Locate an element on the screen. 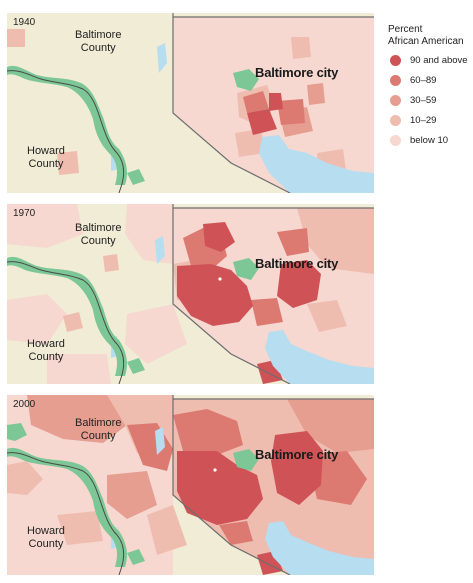 This screenshot has width=473, height=583. legend-item-below-10: below 10 is located at coordinates (430, 141).